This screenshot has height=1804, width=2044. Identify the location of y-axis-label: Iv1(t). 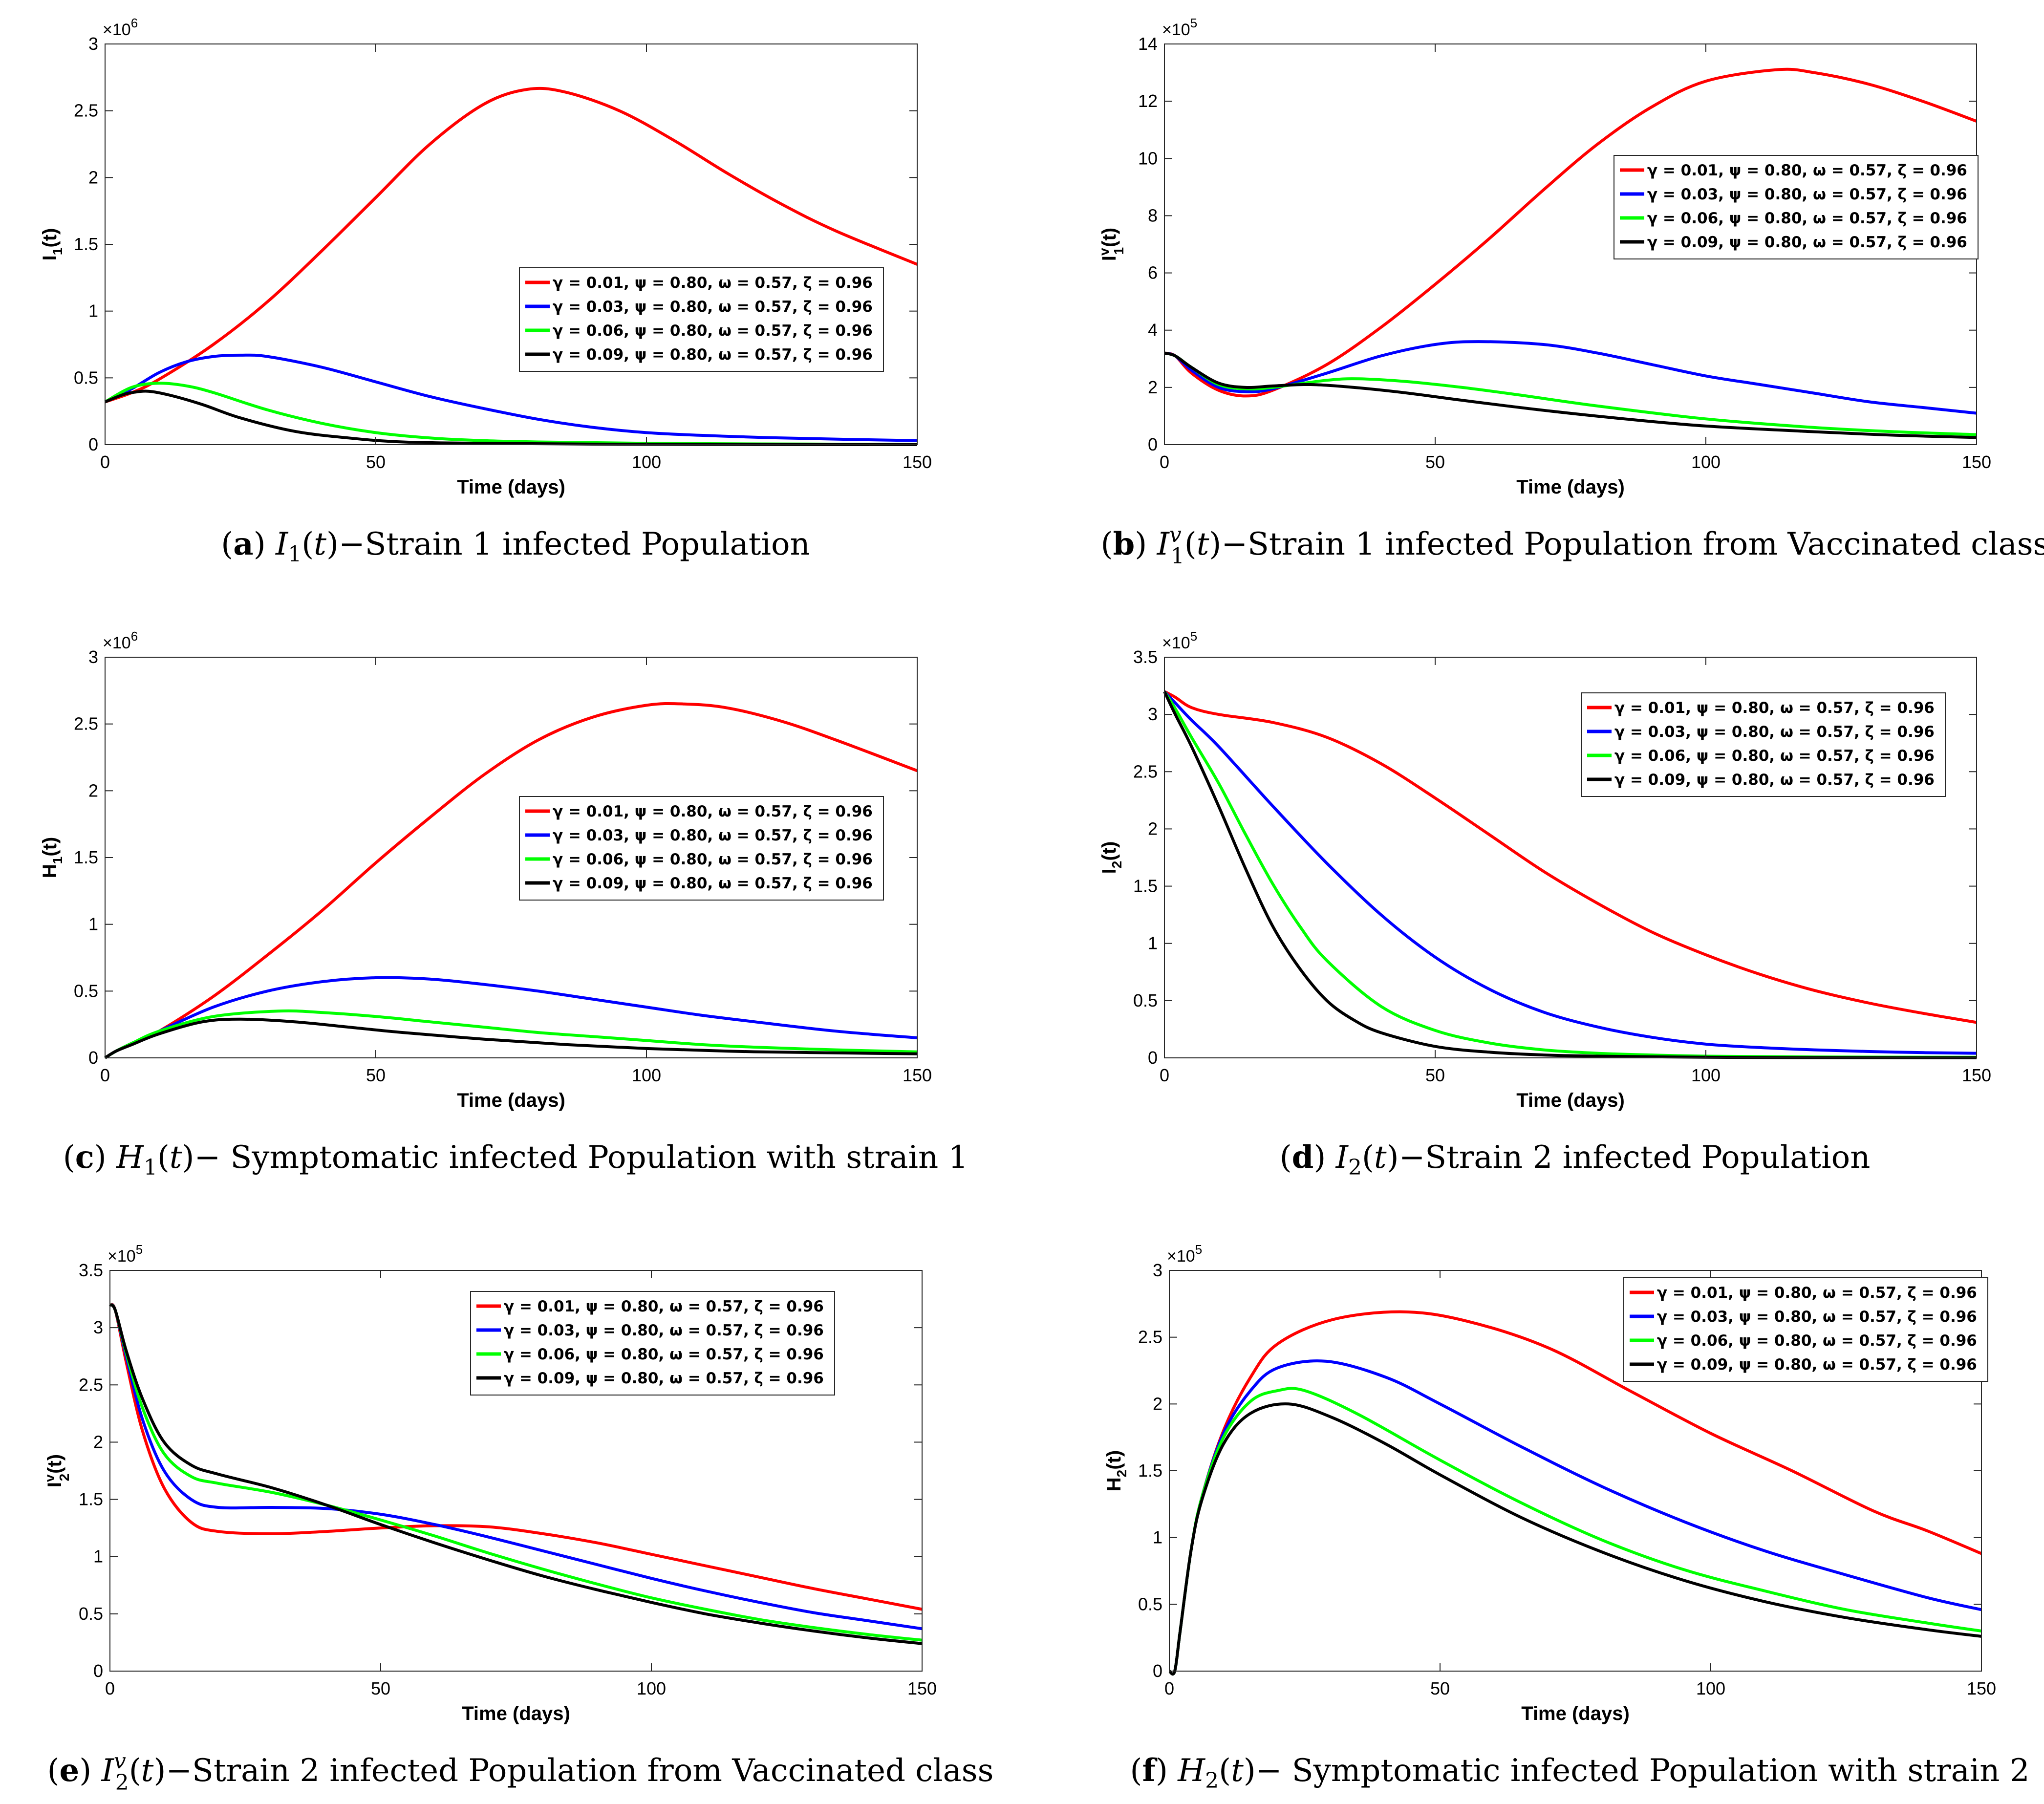
(1111, 244).